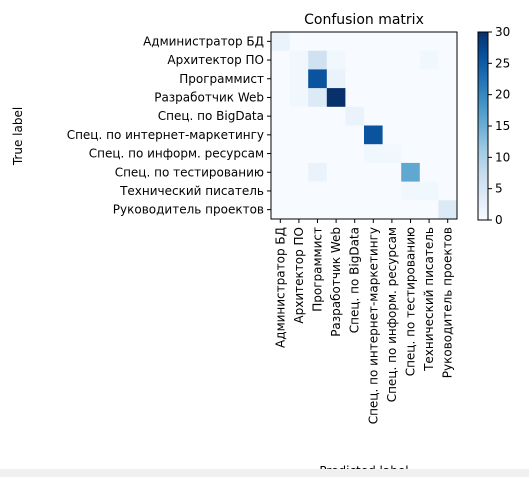 The image size is (529, 481). Describe the element at coordinates (215, 60) in the screenshot. I see `y-tick-label: Архитектор ПО` at that location.